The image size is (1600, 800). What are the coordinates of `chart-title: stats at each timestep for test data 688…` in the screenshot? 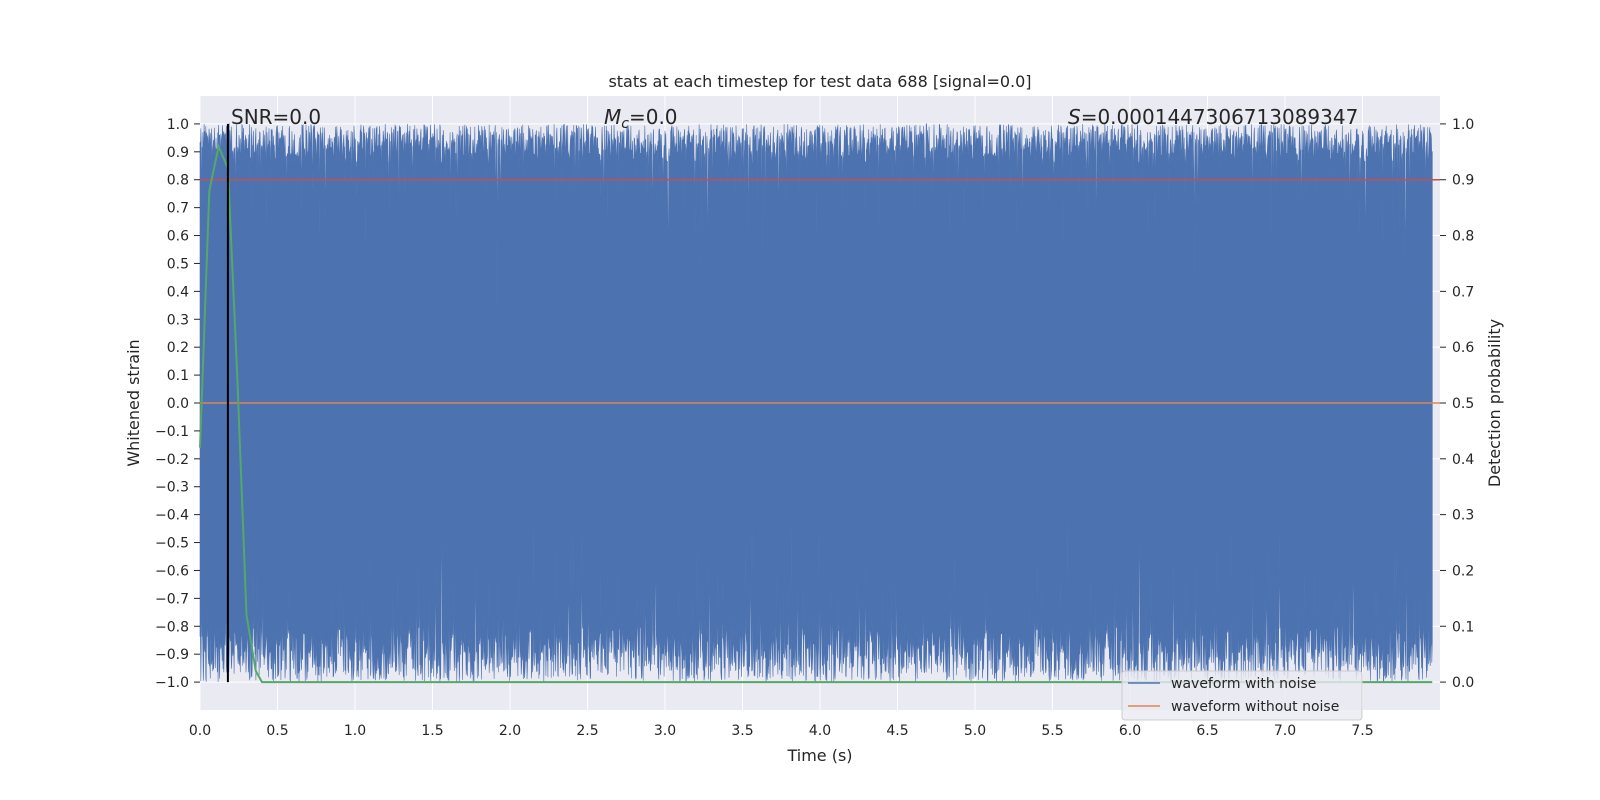 It's located at (819, 81).